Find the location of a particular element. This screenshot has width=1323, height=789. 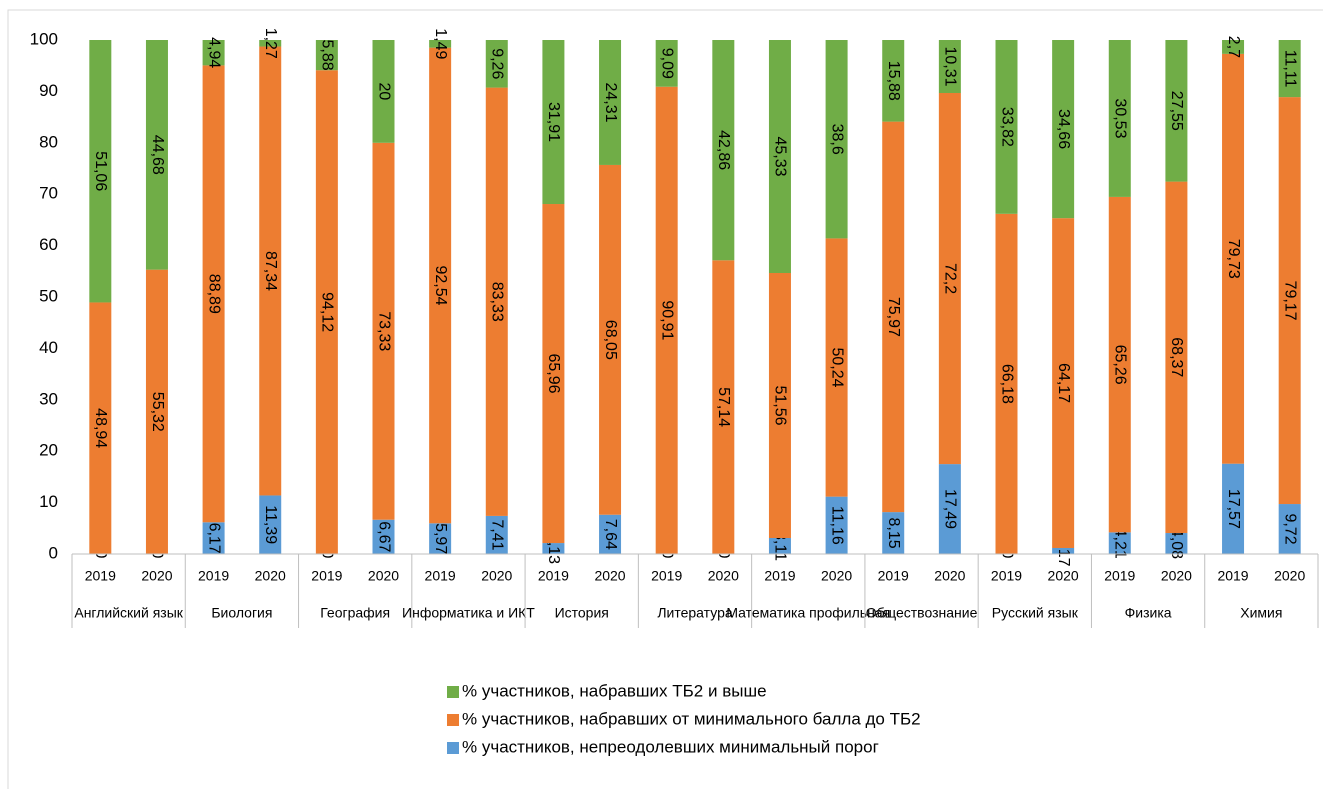

group-label: Обществознание is located at coordinates (922, 613).